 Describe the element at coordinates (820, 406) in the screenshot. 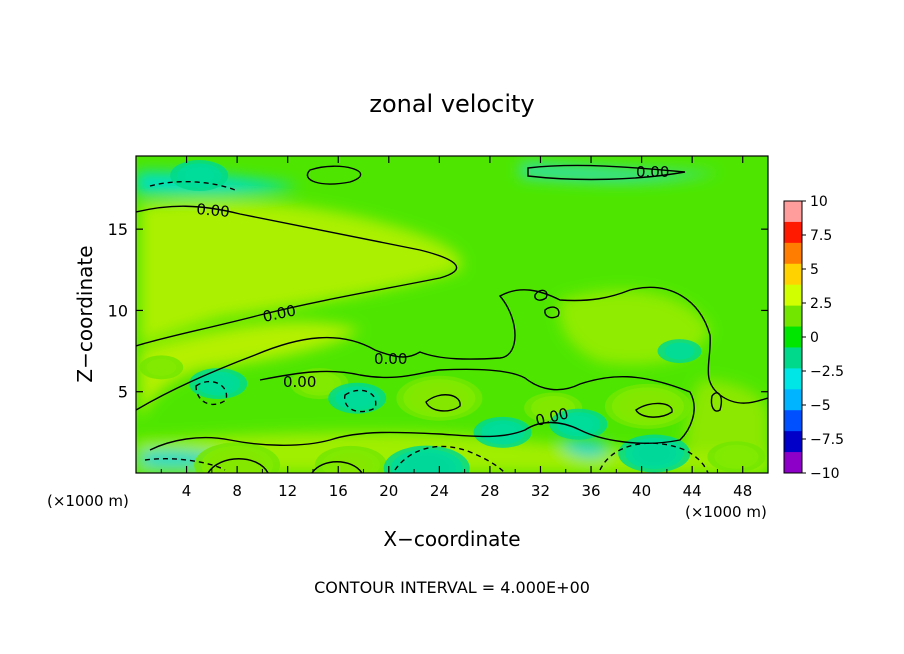

I see `colorbar-tick-label: −5` at that location.